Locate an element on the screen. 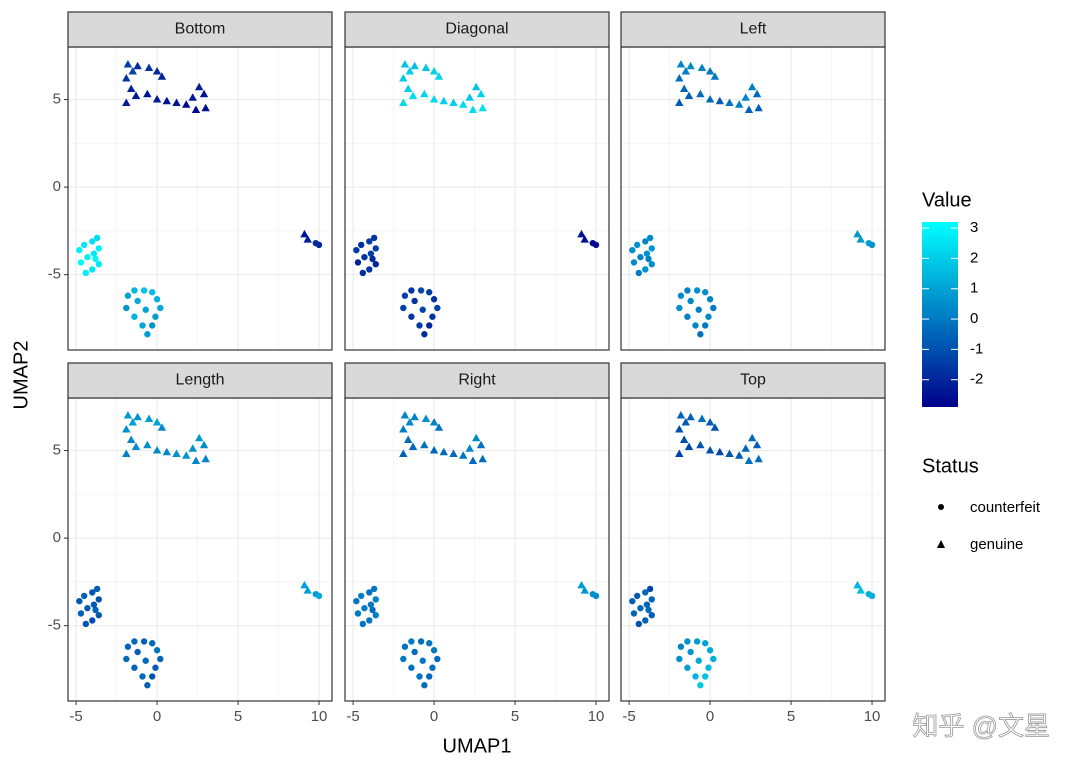 This screenshot has height=771, width=1080. panel-background is located at coordinates (200, 549).